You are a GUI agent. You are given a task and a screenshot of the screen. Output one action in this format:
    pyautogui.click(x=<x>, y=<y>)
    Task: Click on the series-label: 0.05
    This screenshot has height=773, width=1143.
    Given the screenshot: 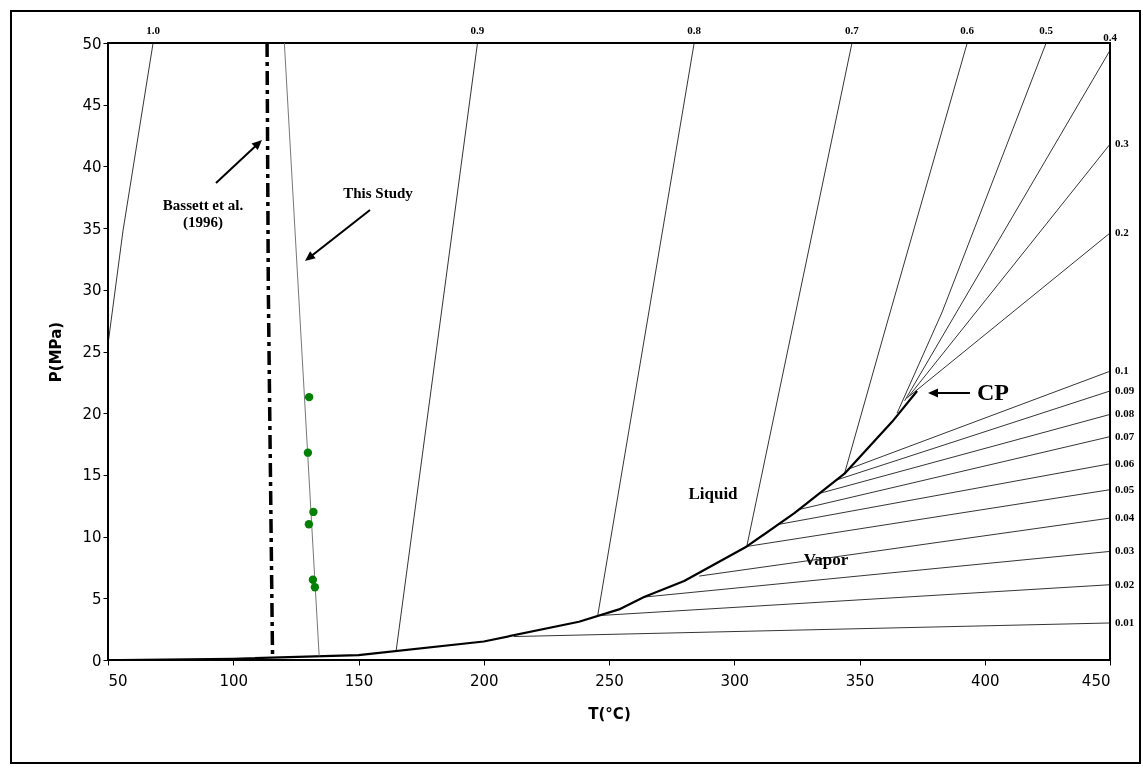 What is the action you would take?
    pyautogui.click(x=1125, y=488)
    